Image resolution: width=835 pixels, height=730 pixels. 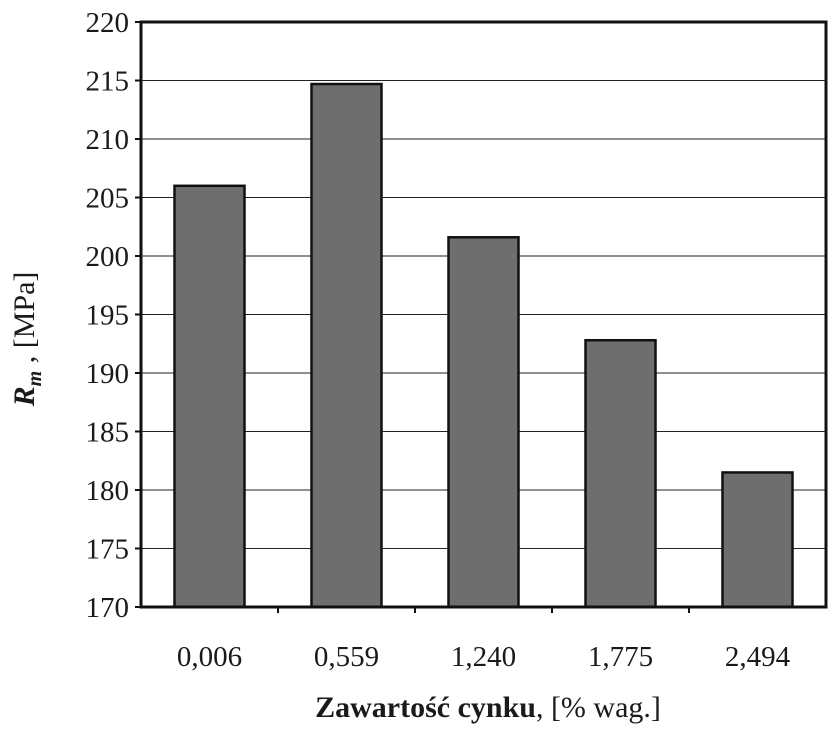 What do you see at coordinates (425, 707) in the screenshot?
I see `x-axis-title-main: Zawartość cynku` at bounding box center [425, 707].